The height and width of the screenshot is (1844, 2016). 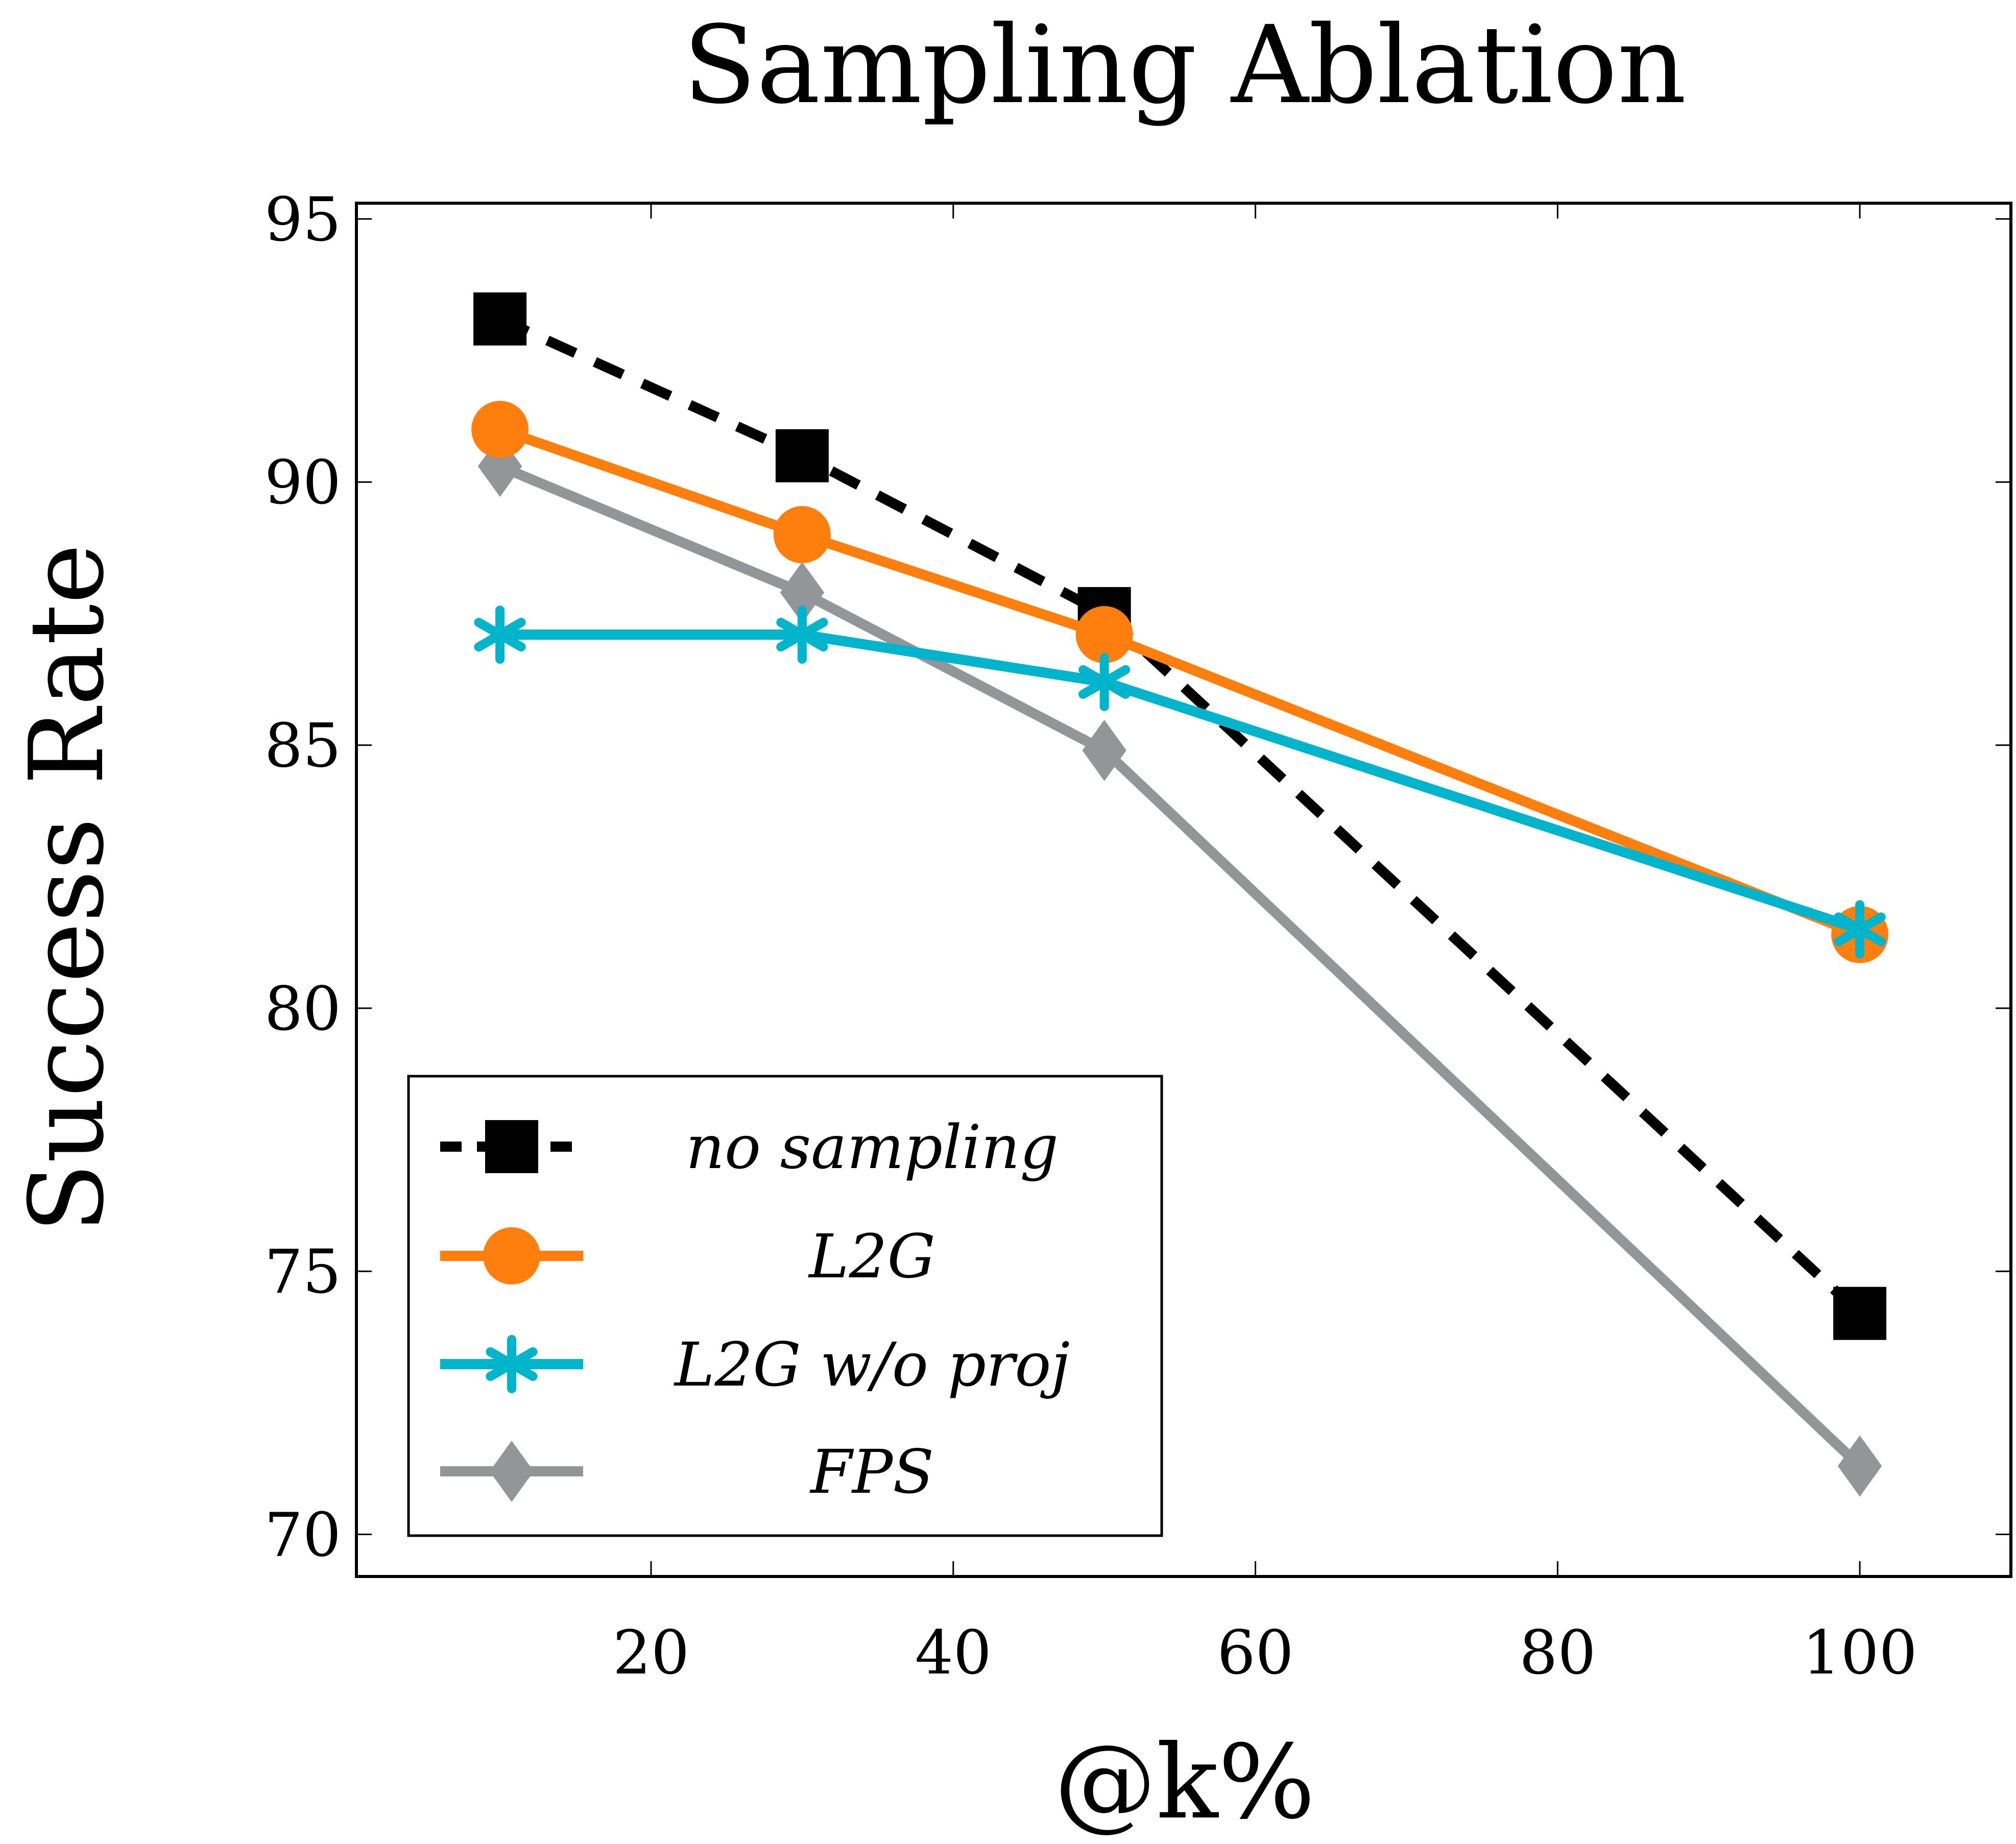 I want to click on legend-entry-l2g: L2G, so click(x=687, y=1257).